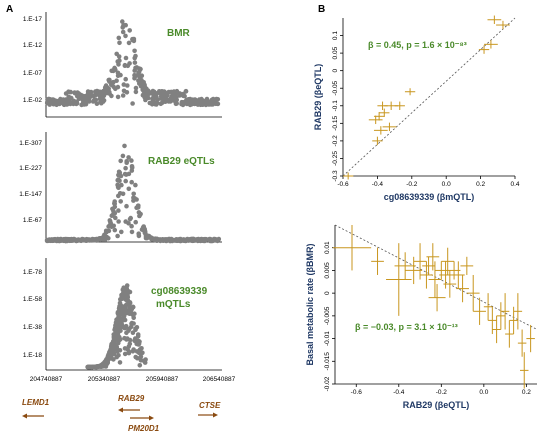 The width and height of the screenshot is (550, 443). Describe the element at coordinates (46, 379) in the screenshot. I see `x-tick-label: 204740887` at that location.